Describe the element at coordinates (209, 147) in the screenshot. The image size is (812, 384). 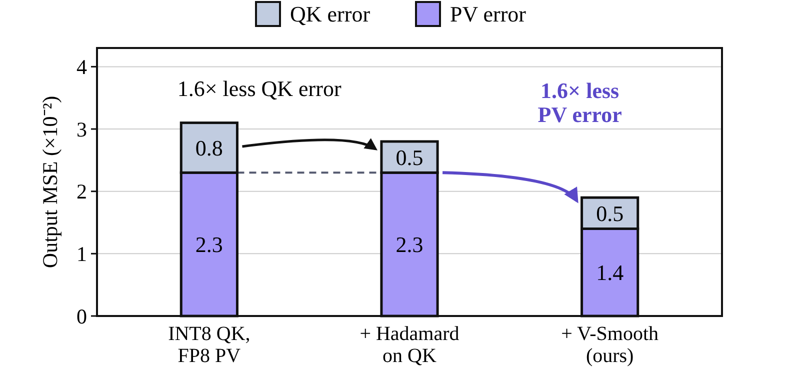
I see `data-label: 0.8` at that location.